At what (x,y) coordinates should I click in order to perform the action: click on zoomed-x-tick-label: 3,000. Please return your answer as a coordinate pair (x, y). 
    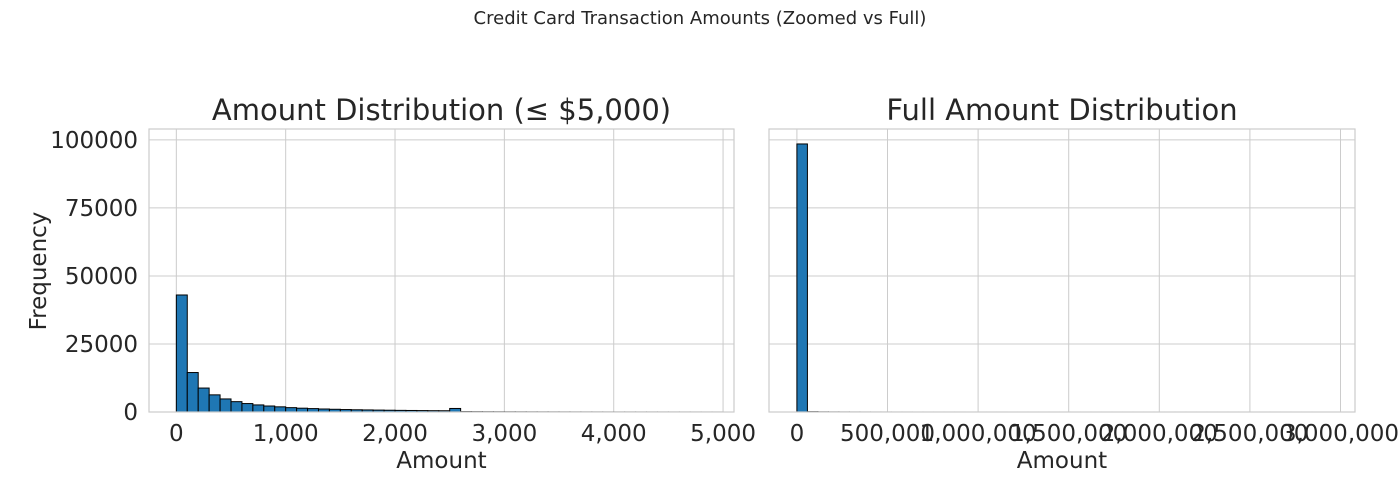
    Looking at the image, I should click on (504, 434).